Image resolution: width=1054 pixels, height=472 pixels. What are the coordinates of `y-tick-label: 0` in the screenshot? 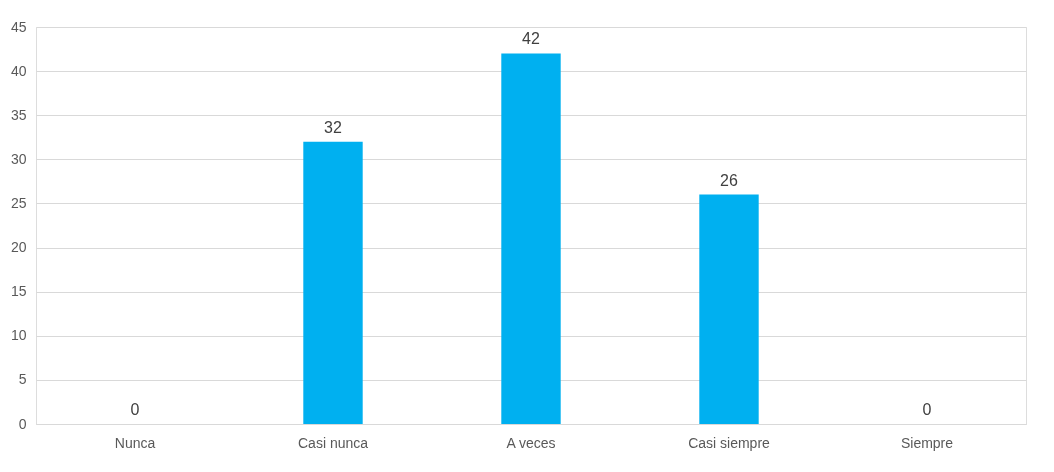 It's located at (22, 423).